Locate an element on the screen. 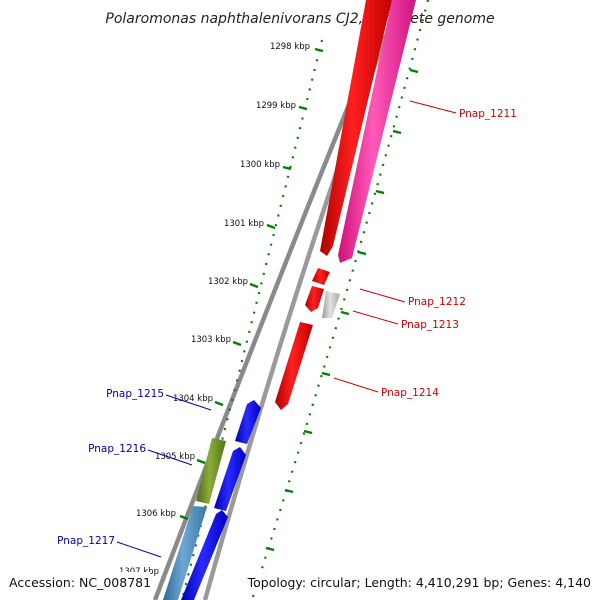  tick-label: 1304 kbp is located at coordinates (193, 399).